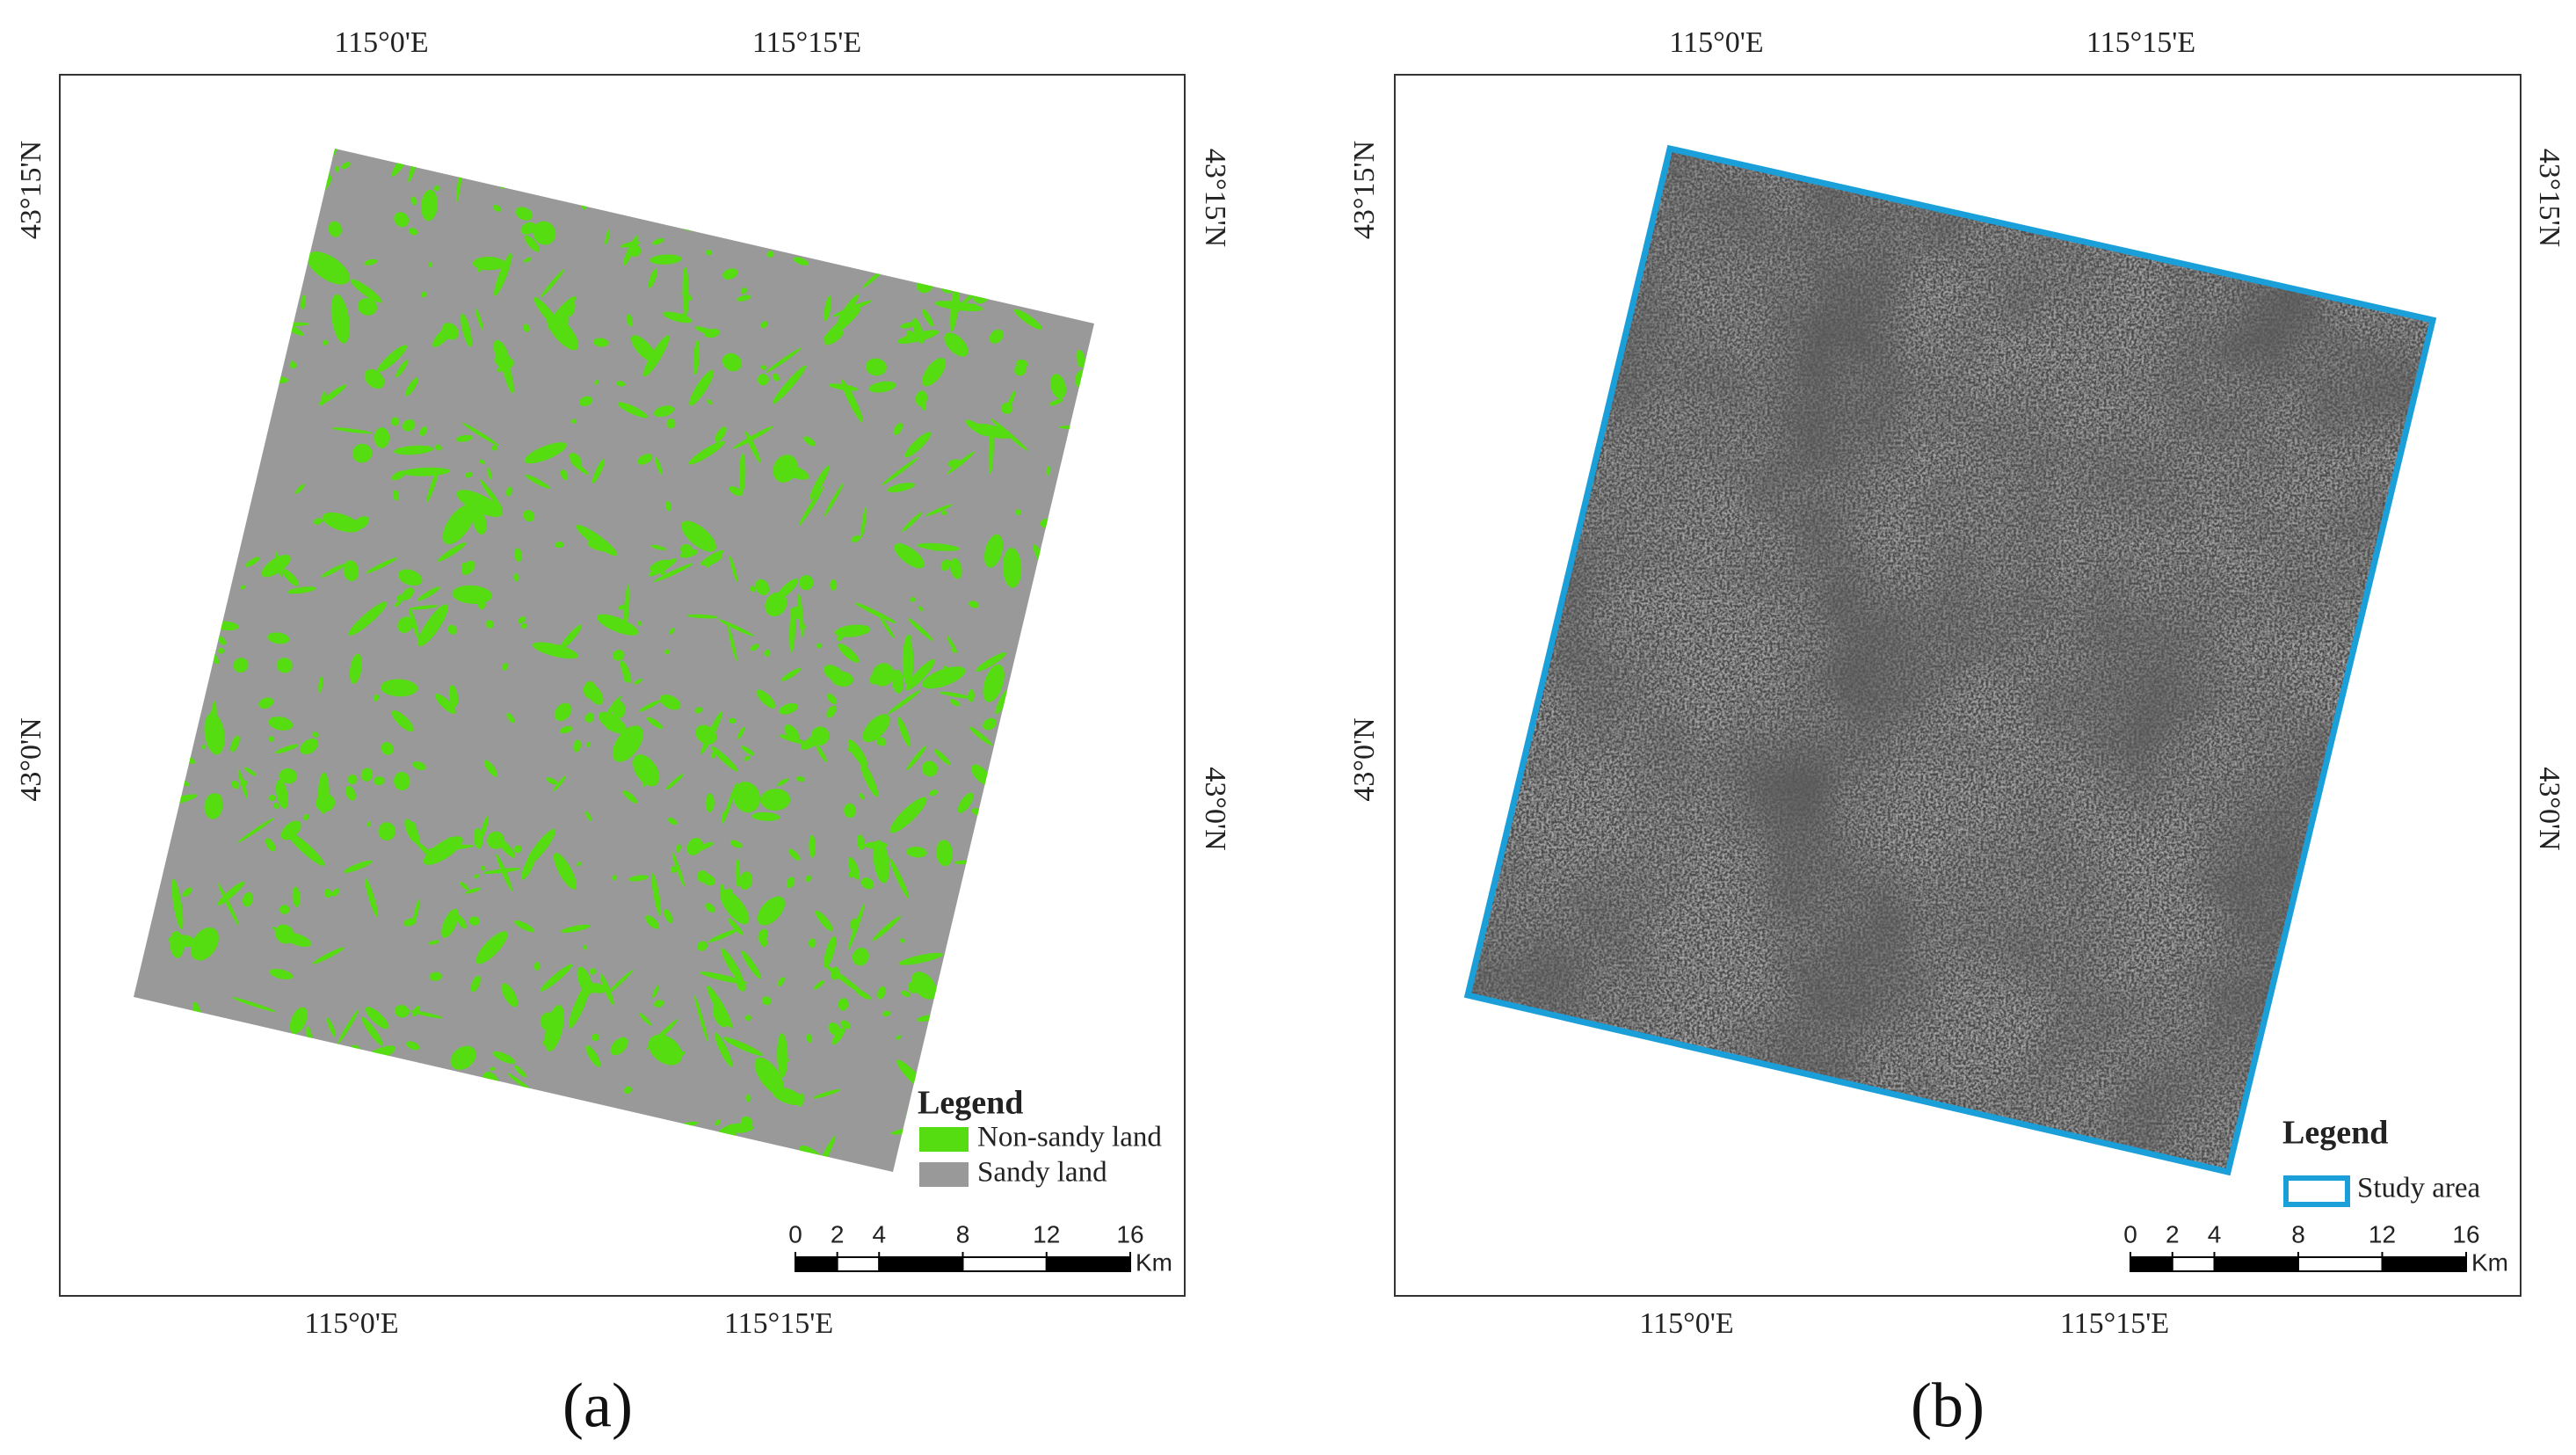  What do you see at coordinates (2549, 198) in the screenshot?
I see `right-coord-label: 43°15'N` at bounding box center [2549, 198].